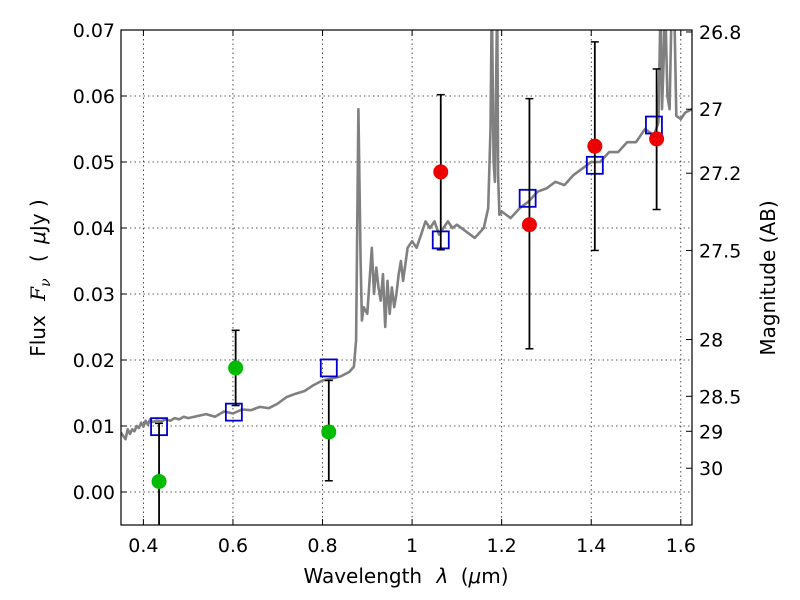  What do you see at coordinates (591, 546) in the screenshot?
I see `x-tick-label: 1.4` at bounding box center [591, 546].